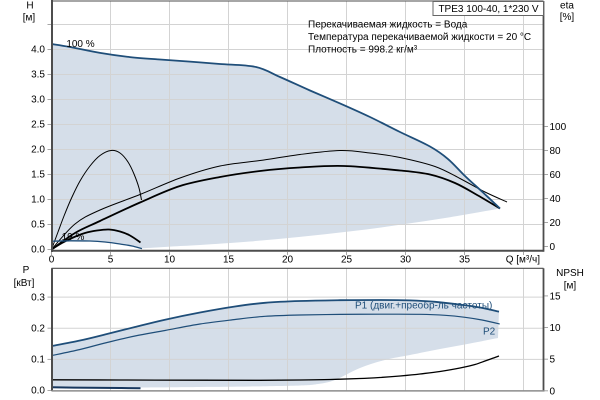 Image resolution: width=600 pixels, height=400 pixels. I want to click on svg-text: 4.0, so click(38, 50).